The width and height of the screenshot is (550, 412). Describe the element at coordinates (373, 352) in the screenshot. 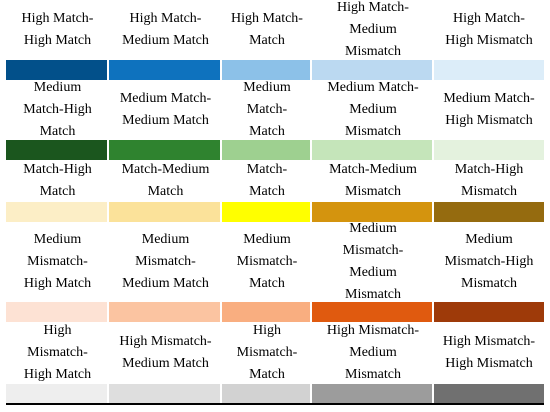

I see `legend-label: High Mismatch- Medium Mismatch` at that location.